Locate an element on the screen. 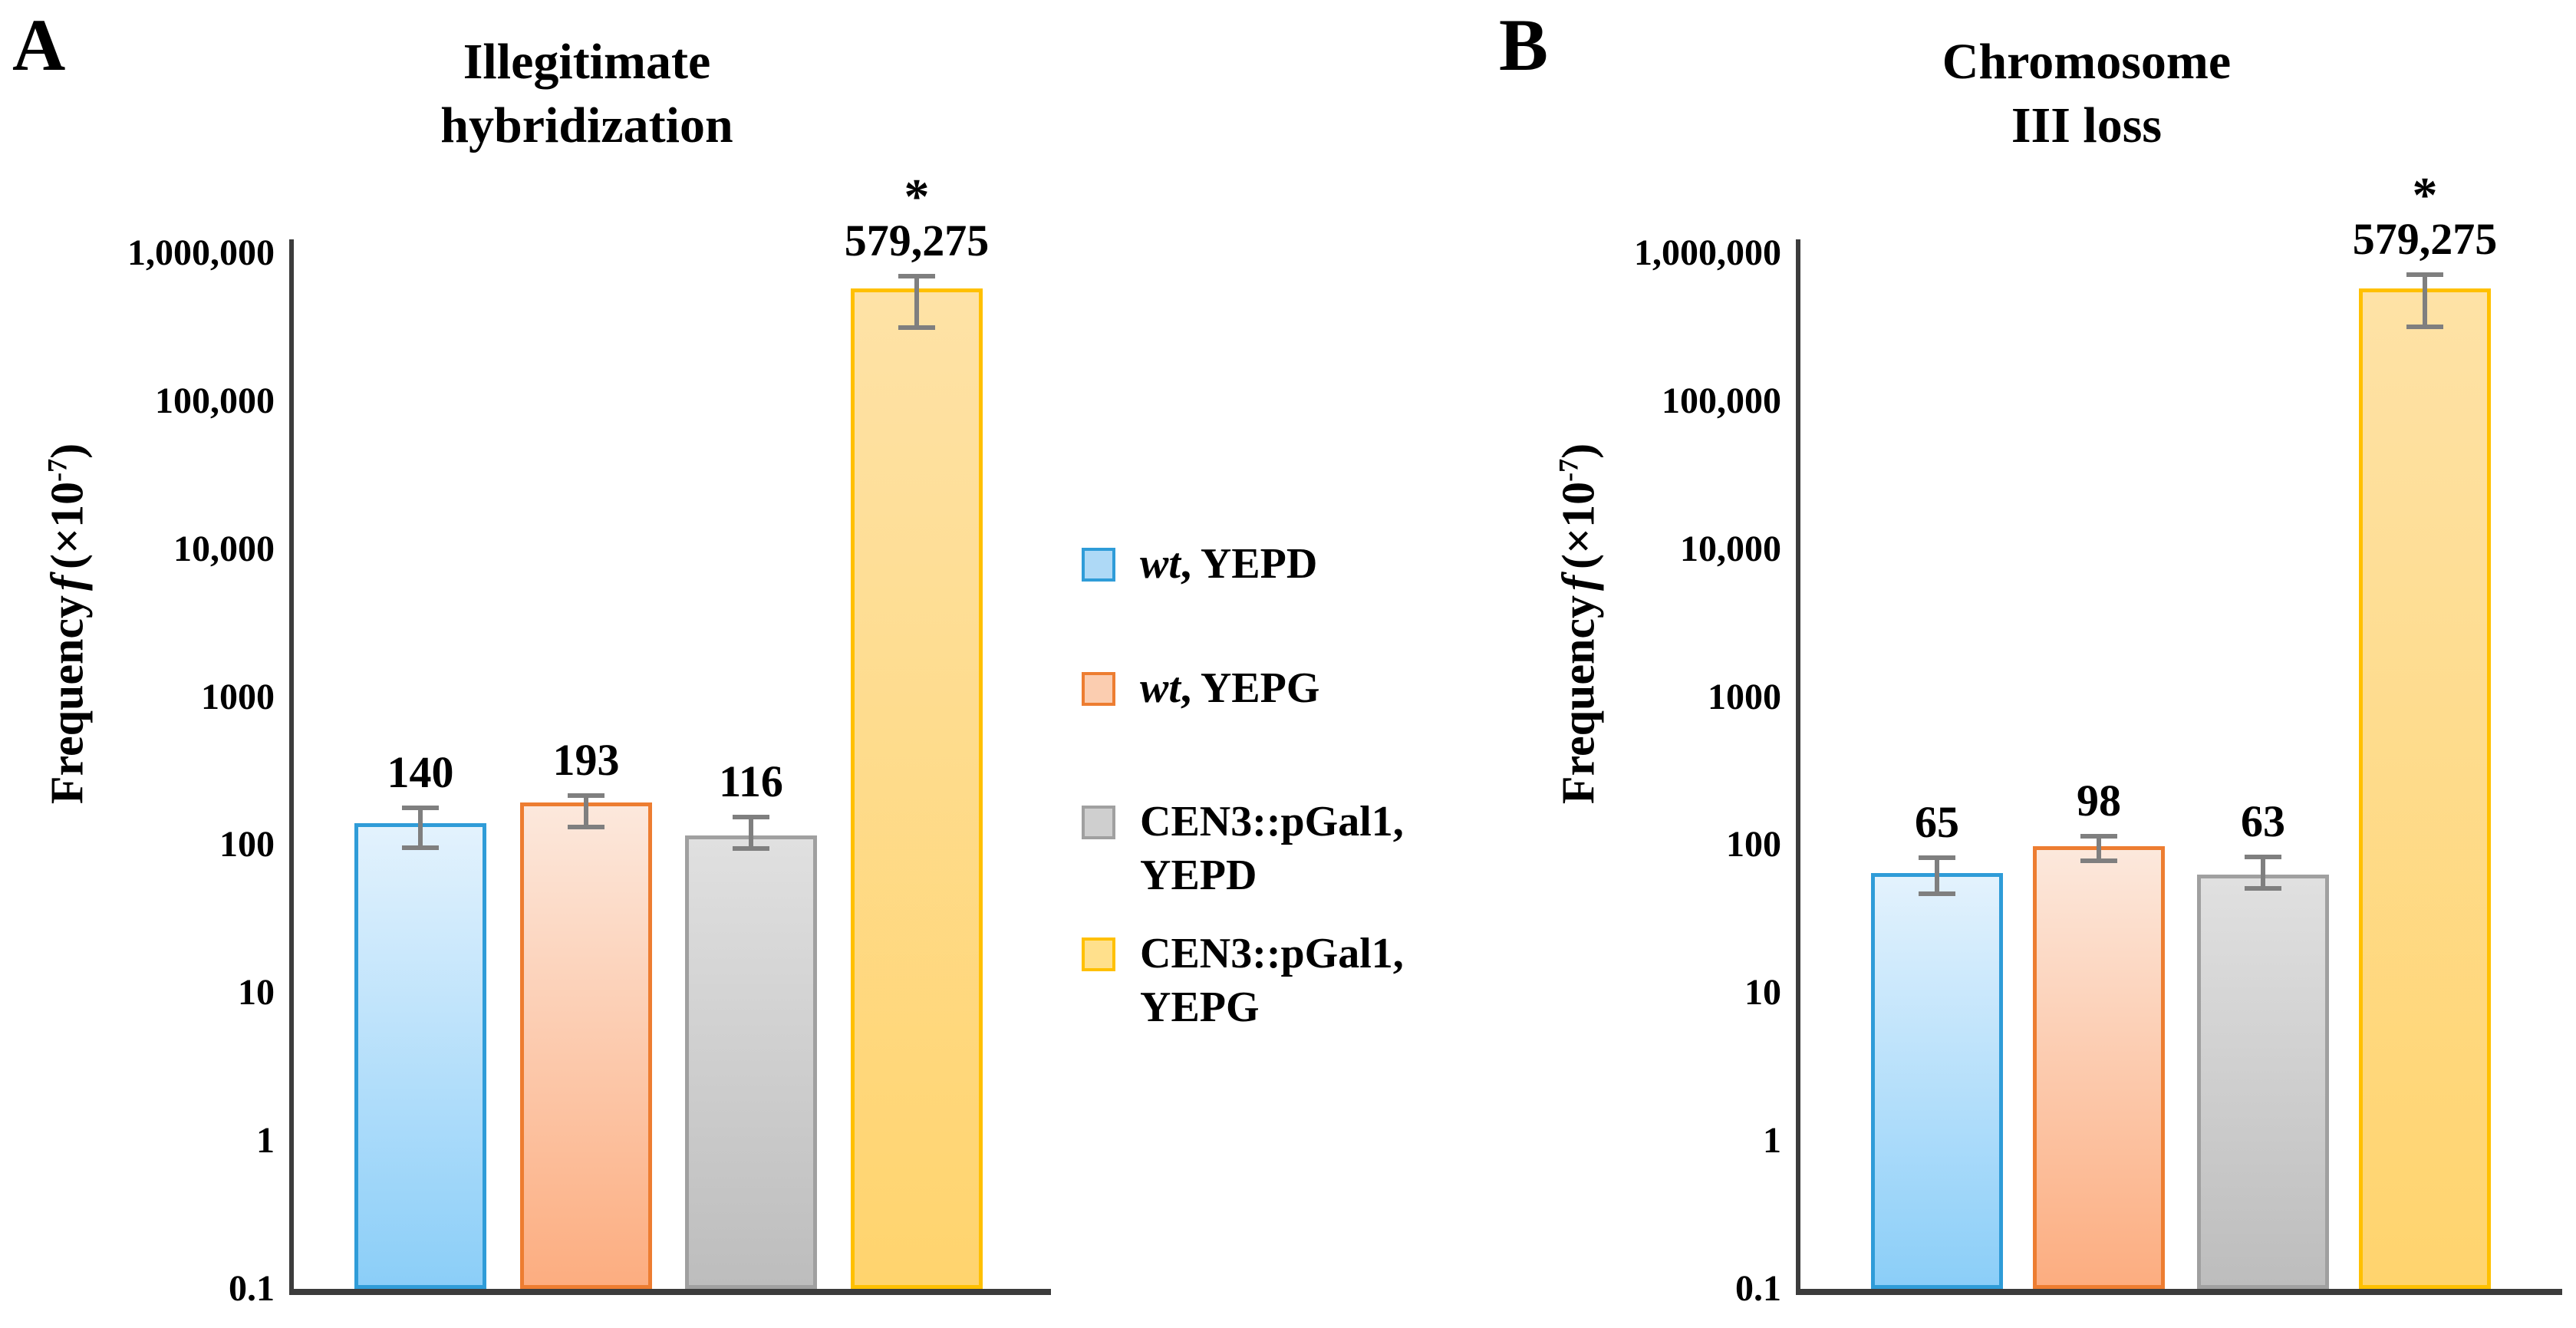 The width and height of the screenshot is (2576, 1328). legend-swatch-cen3-yepd is located at coordinates (1098, 823).